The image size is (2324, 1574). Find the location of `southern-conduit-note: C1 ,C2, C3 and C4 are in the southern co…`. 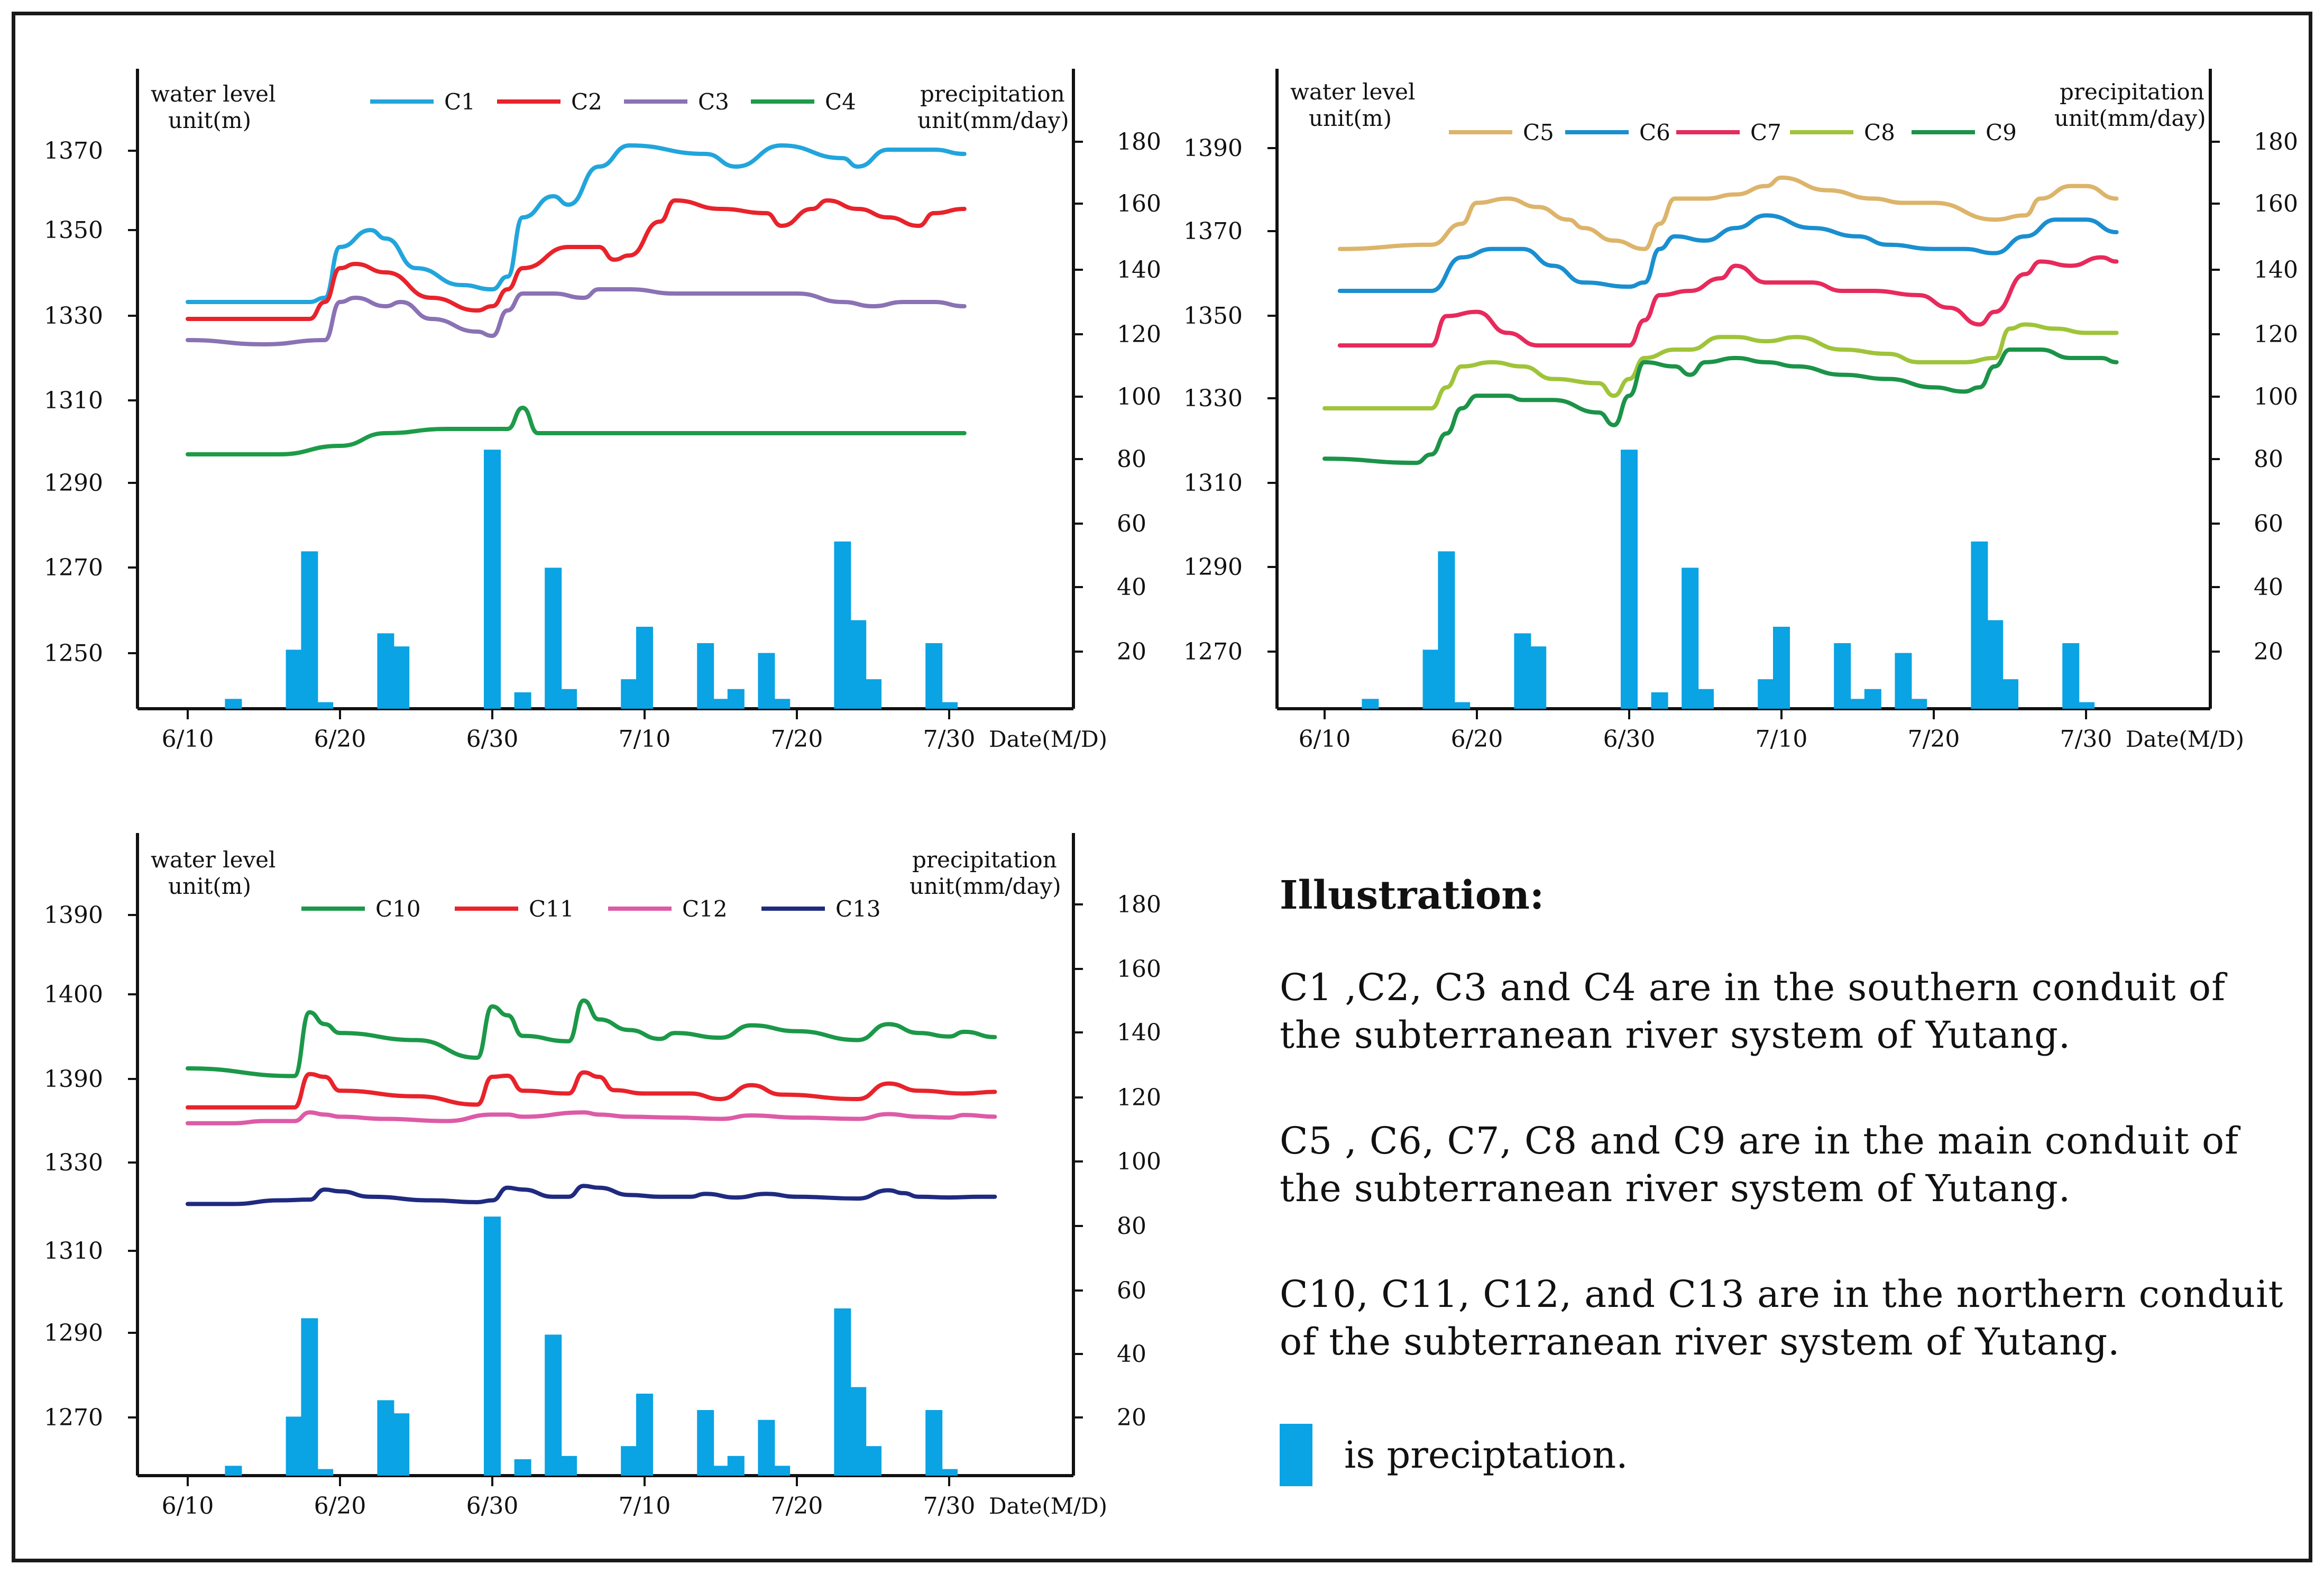

southern-conduit-note: C1 ,C2, C3 and C4 are in the southern co… is located at coordinates (1753, 1011).